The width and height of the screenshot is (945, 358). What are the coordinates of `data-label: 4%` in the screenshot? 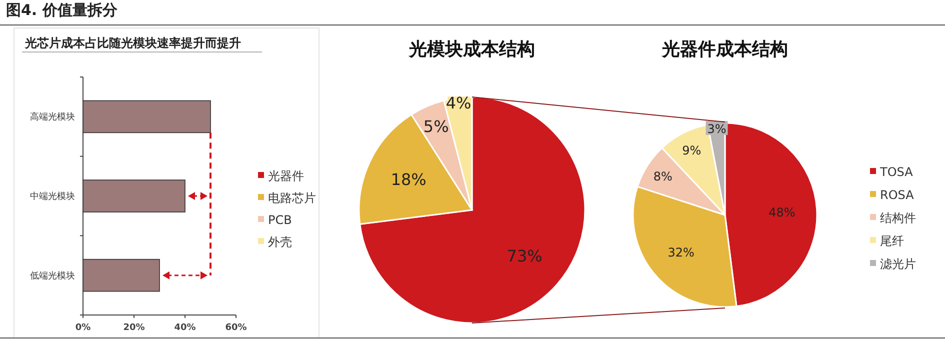 It's located at (459, 102).